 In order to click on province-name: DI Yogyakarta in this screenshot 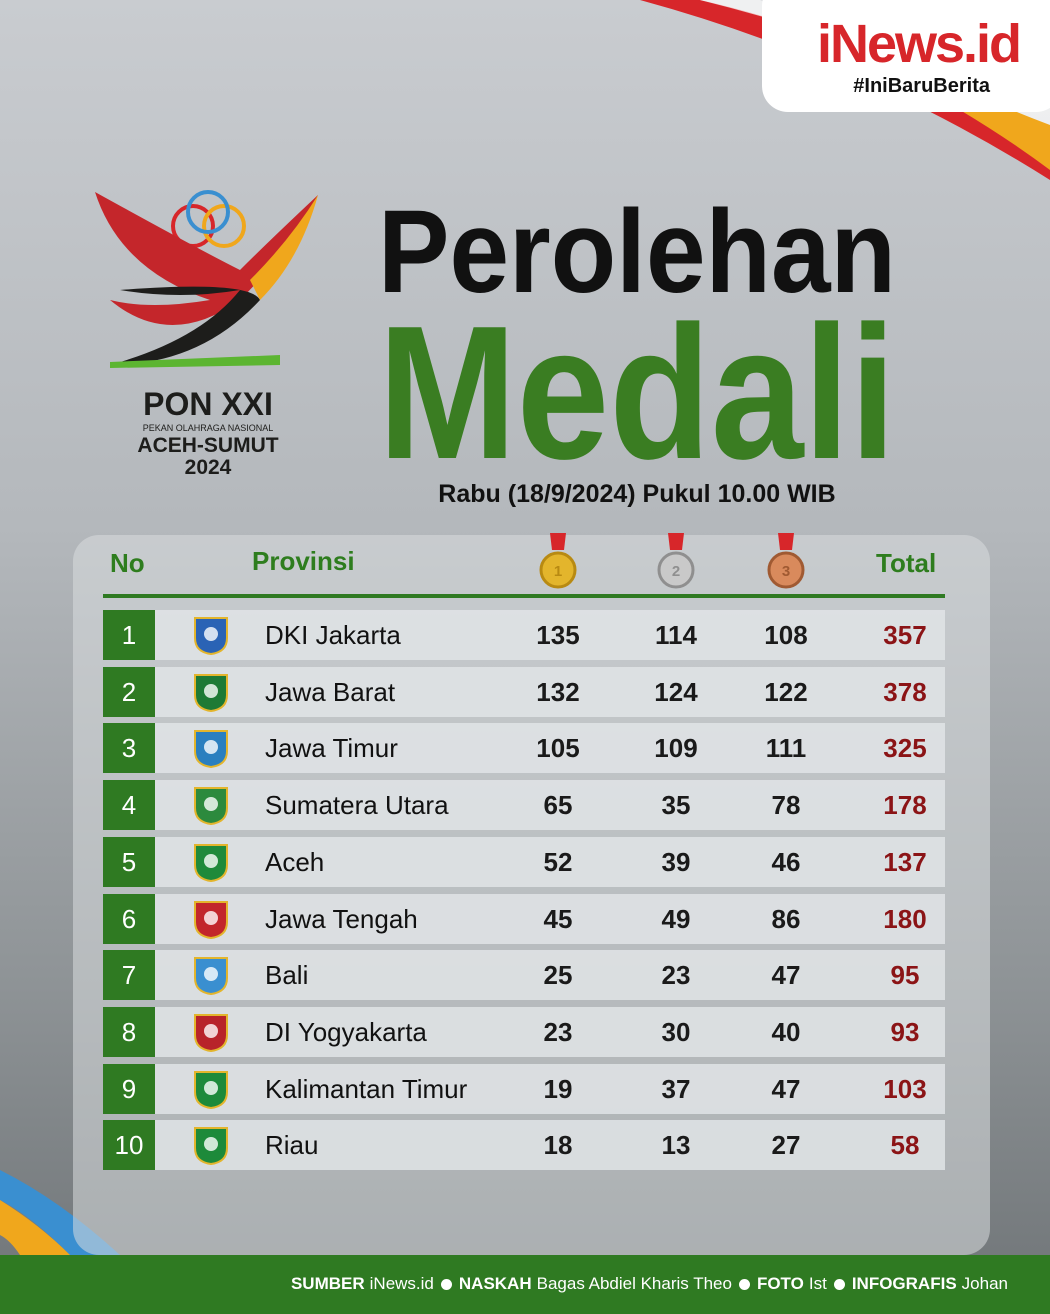, I will do `click(346, 1031)`.